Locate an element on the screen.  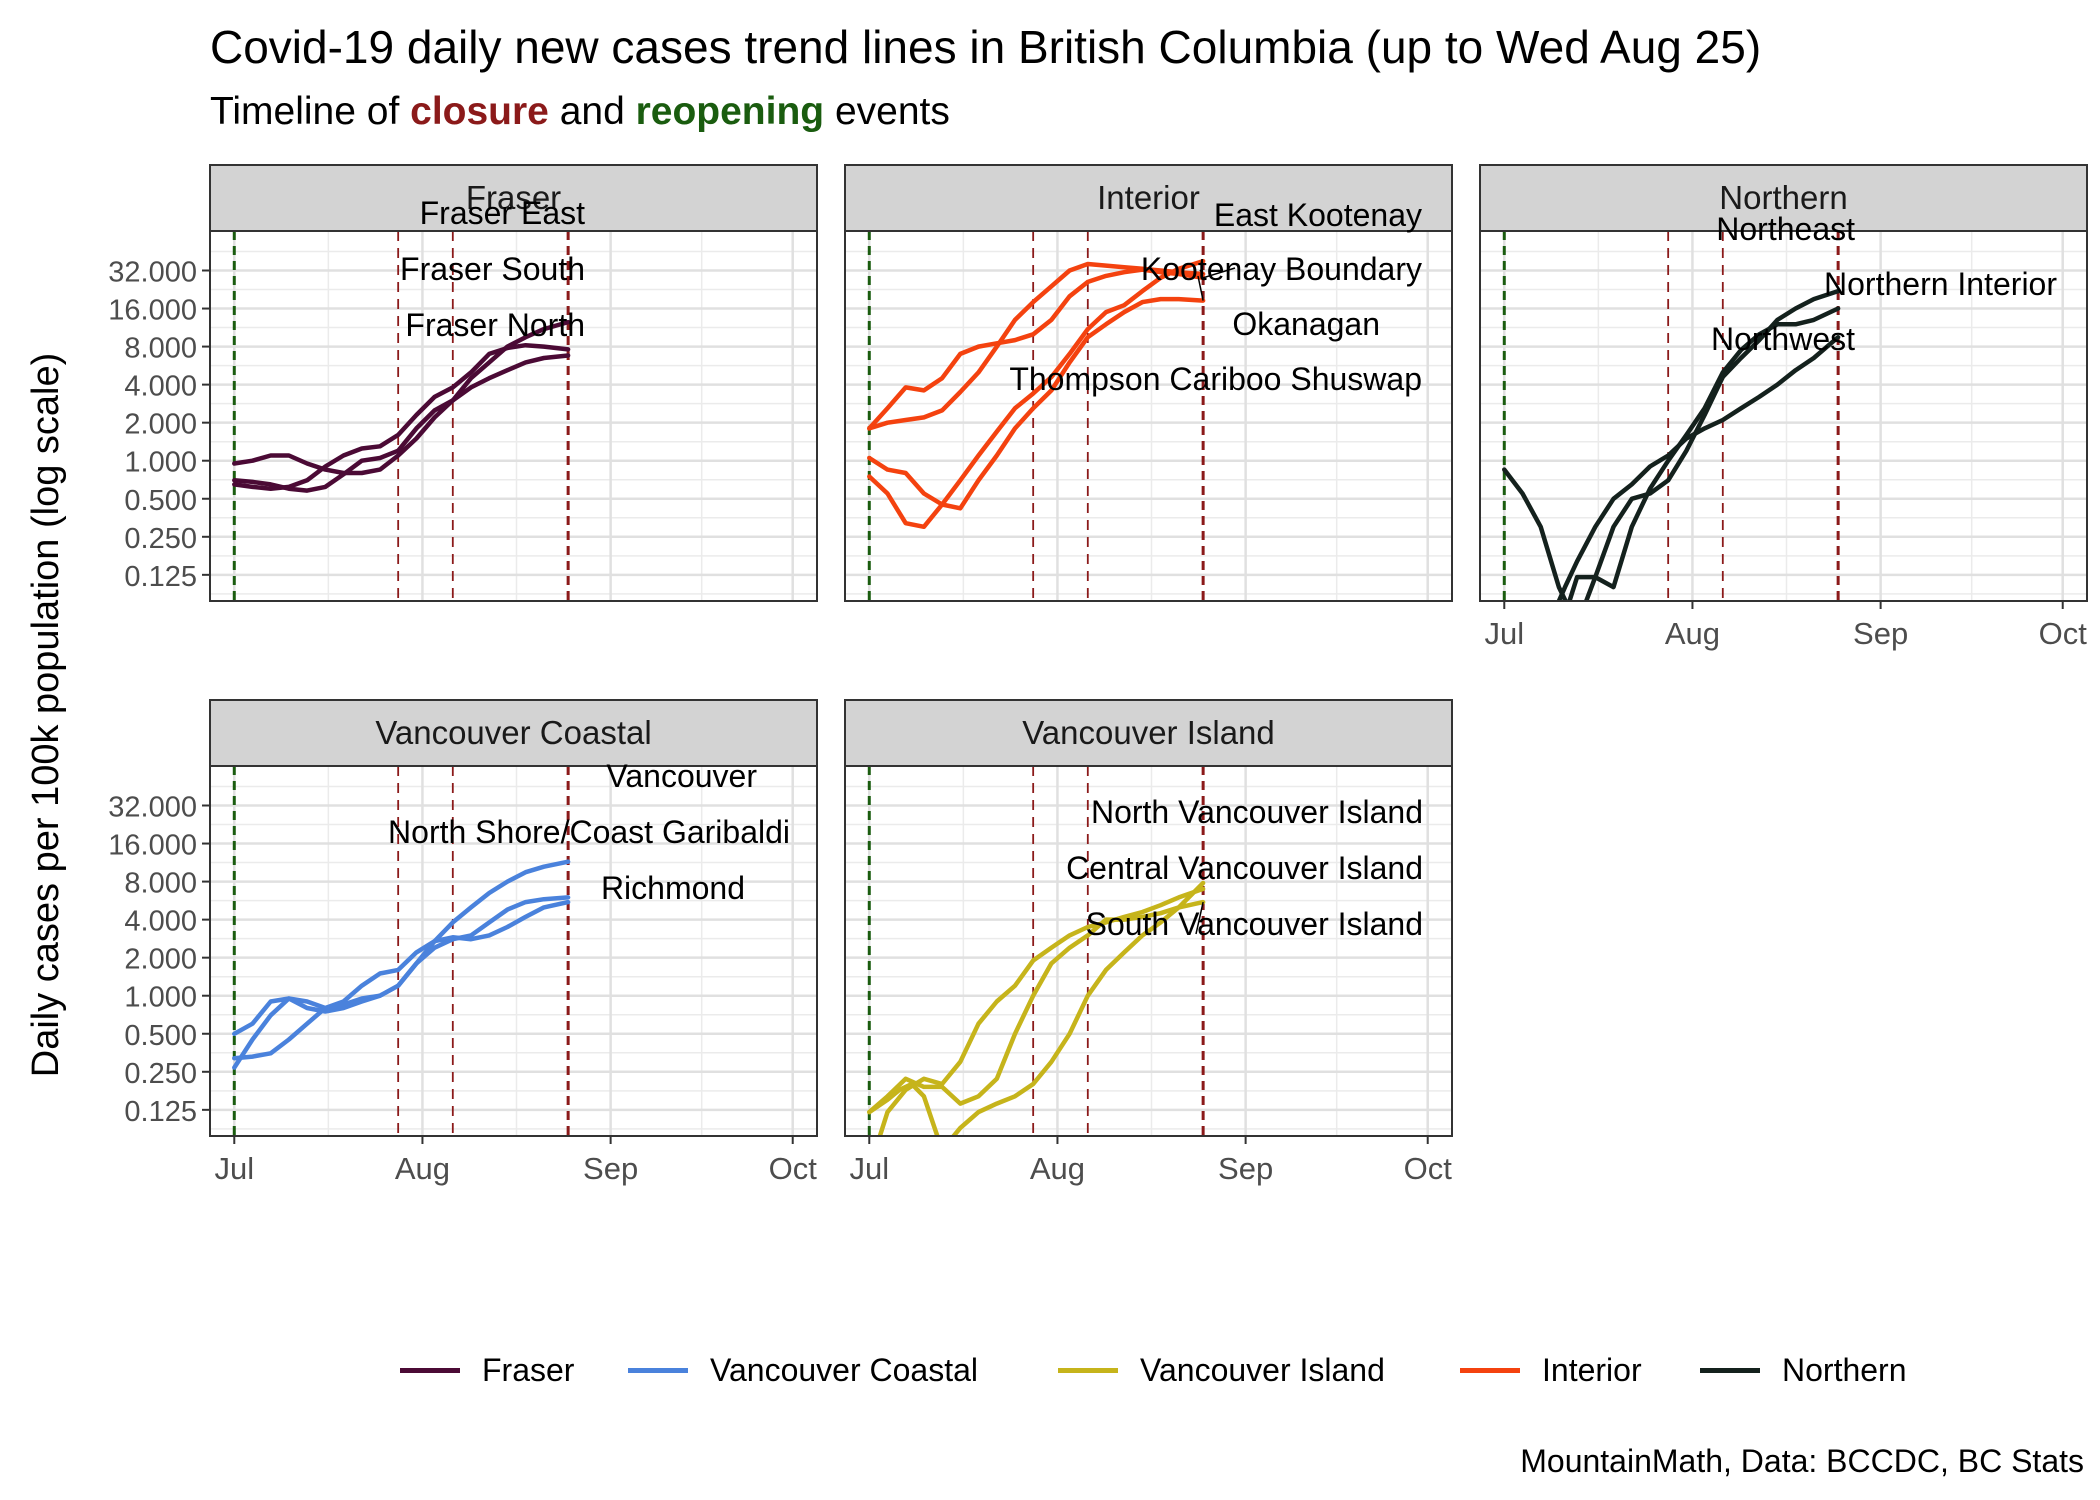
series-line-central-vancouver-island is located at coordinates (1041, 1011).